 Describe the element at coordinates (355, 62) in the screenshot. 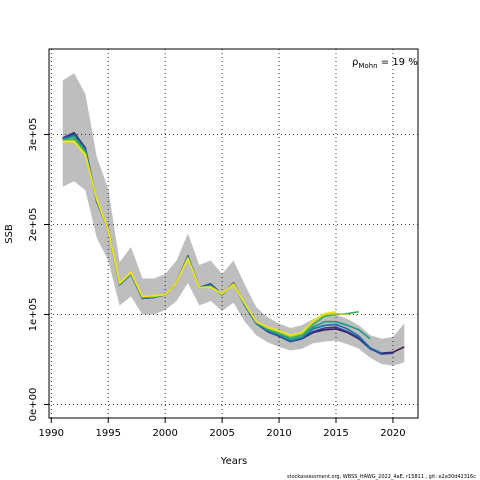

I see `mohn-rho-symbol: ρ` at that location.